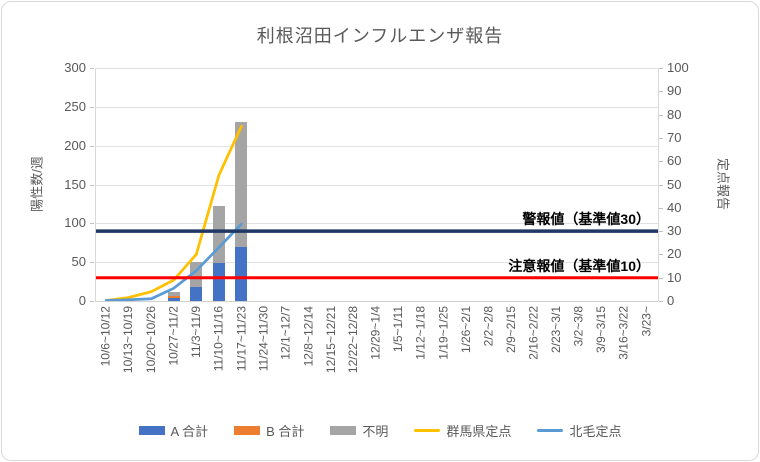 The image size is (760, 462). Describe the element at coordinates (173, 336) in the screenshot. I see `x-axis-label: 10/27~11/2` at that location.